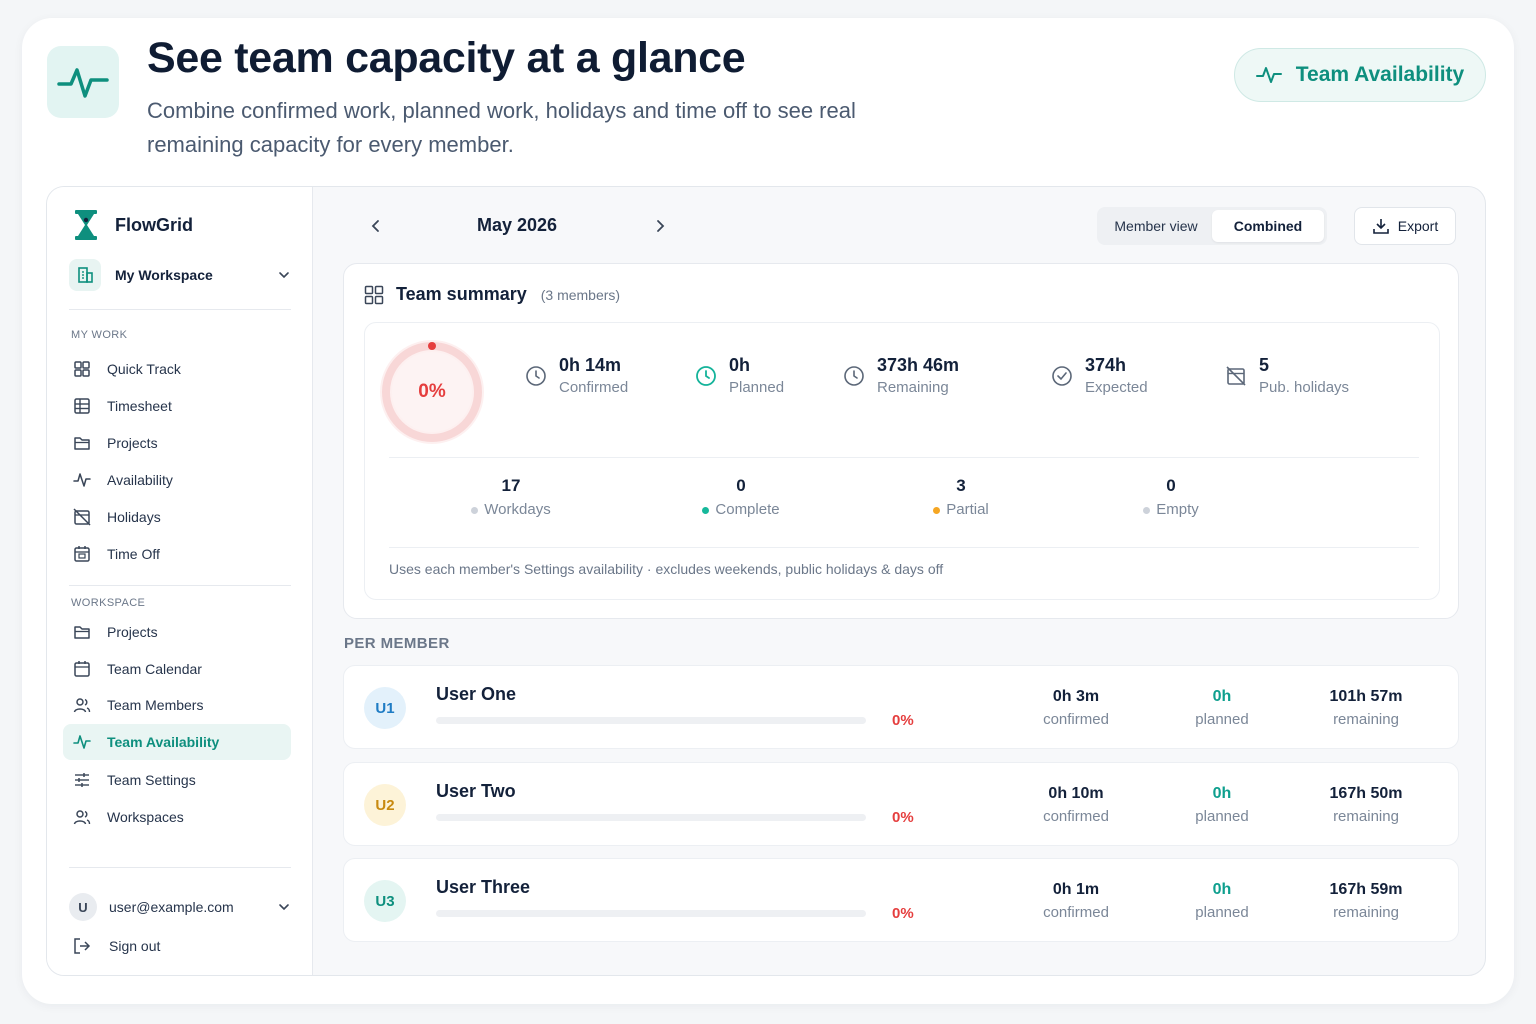 The width and height of the screenshot is (1536, 1024). Describe the element at coordinates (180, 275) in the screenshot. I see `workspace-select: My Workspace` at that location.